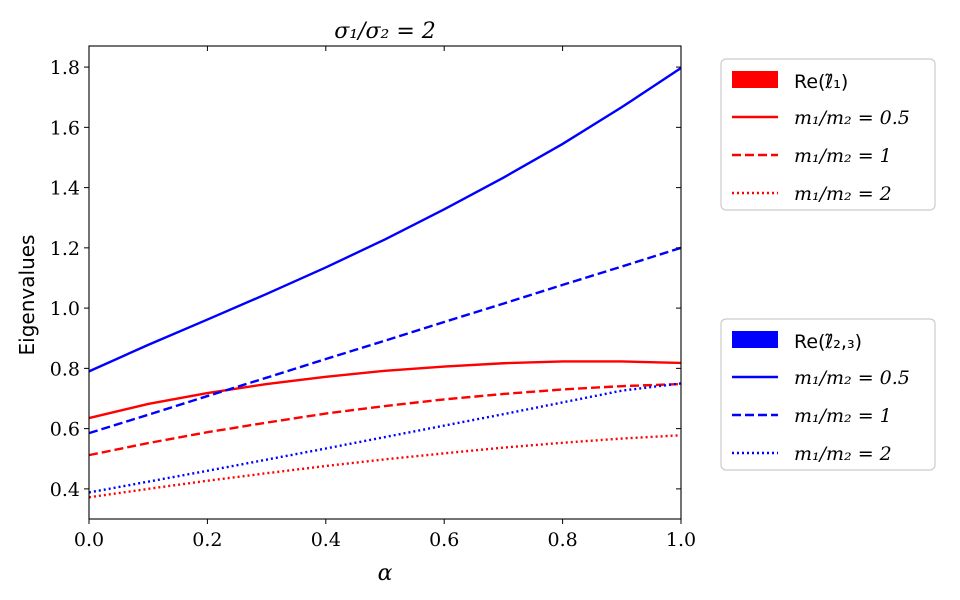 This screenshot has height=600, width=960. Describe the element at coordinates (821, 82) in the screenshot. I see `legend-header-label: Re(ℓ̃₁)` at that location.